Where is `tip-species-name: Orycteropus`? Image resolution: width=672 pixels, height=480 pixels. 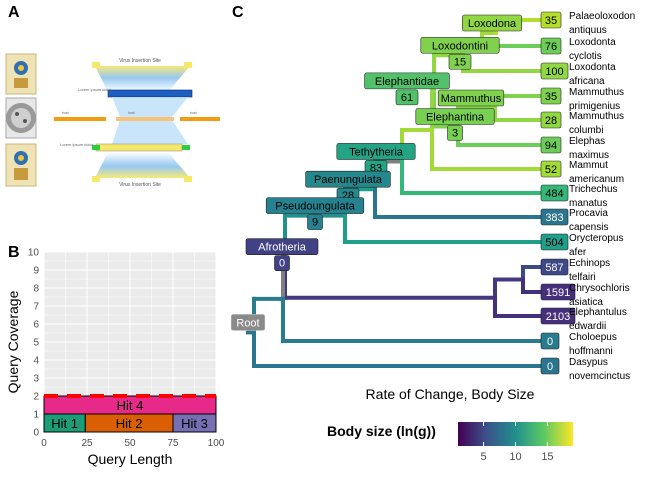
tip-species-name: Orycteropus is located at coordinates (596, 238).